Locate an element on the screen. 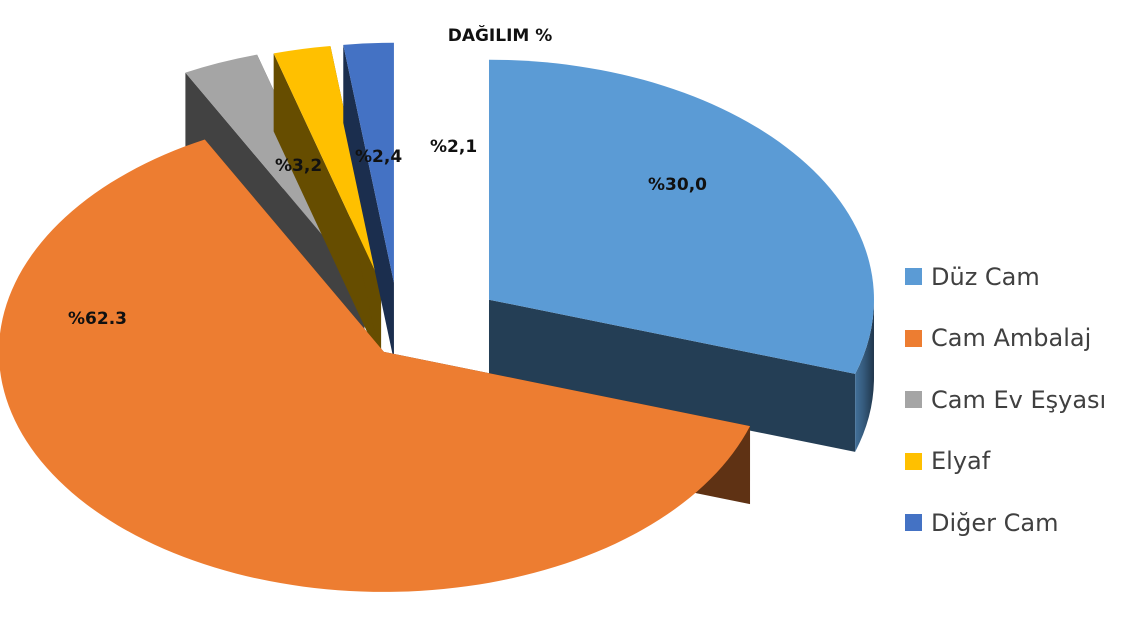 This screenshot has height=636, width=1131. legend-item-cam-ev-esyasi: Cam Ev Eşyası is located at coordinates (1005, 400).